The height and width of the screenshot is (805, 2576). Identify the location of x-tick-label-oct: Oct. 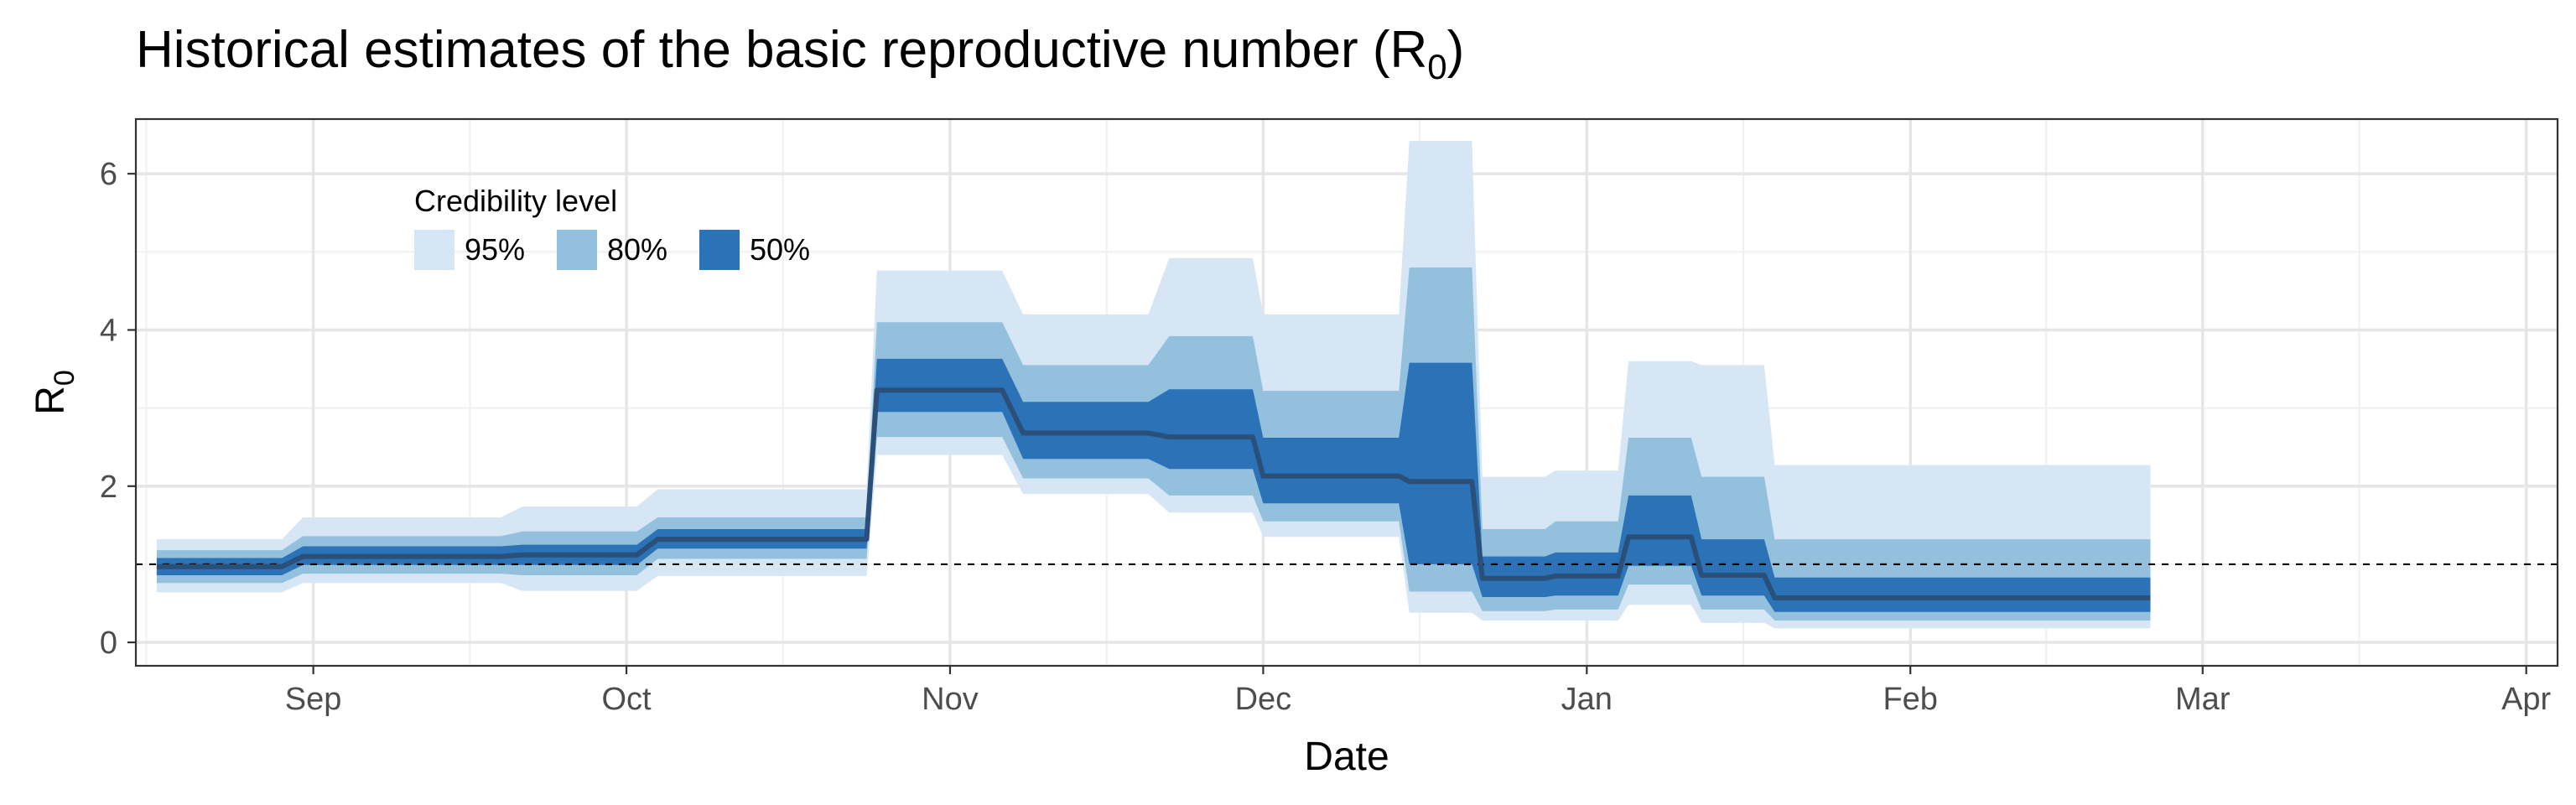
(627, 699).